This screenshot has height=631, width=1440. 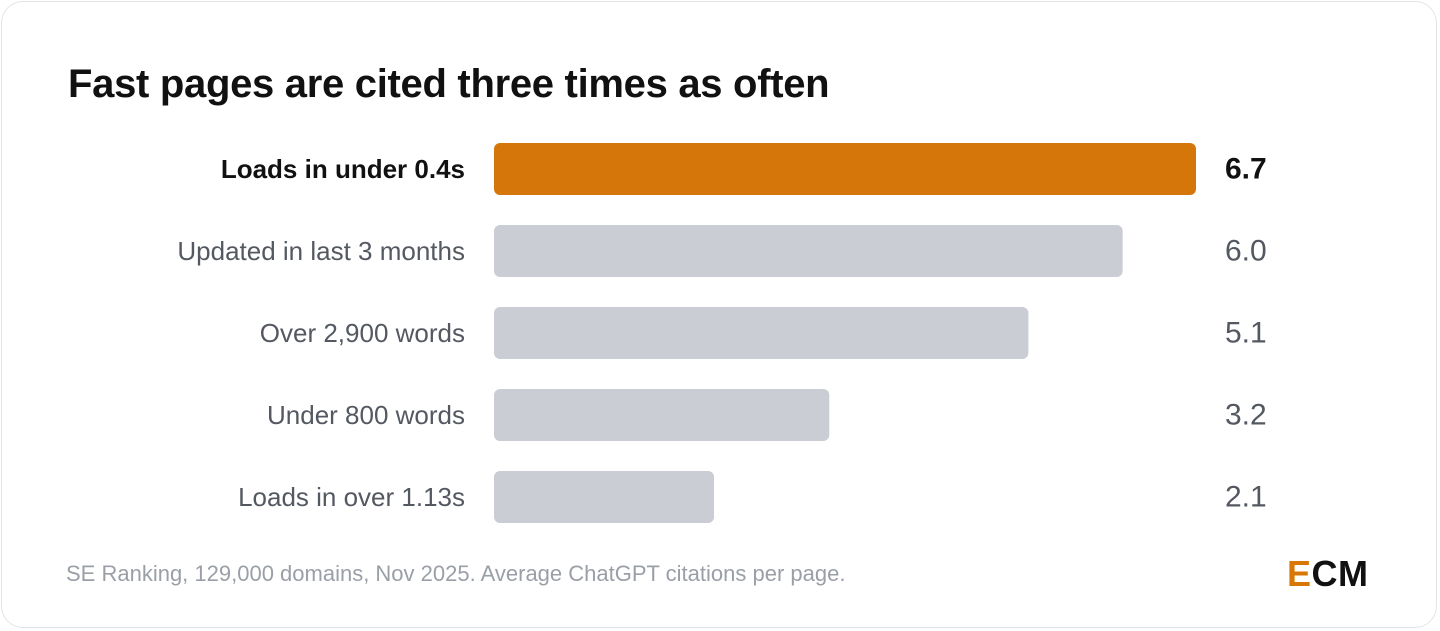 What do you see at coordinates (1246, 251) in the screenshot?
I see `value-label: 6.0` at bounding box center [1246, 251].